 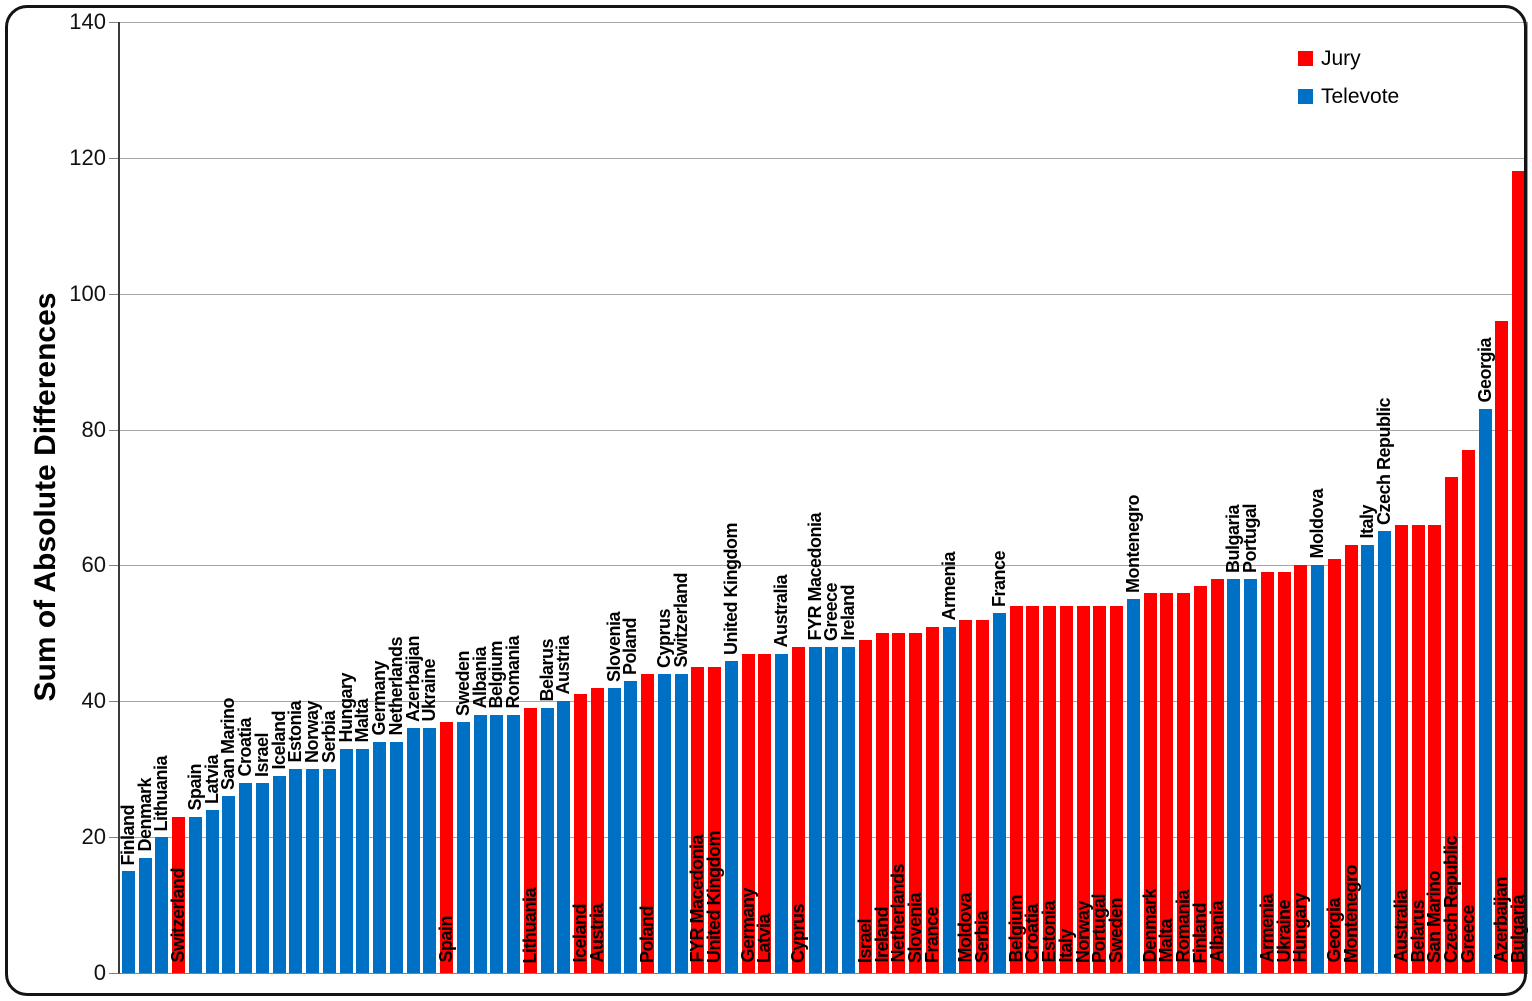 I want to click on bar-label-switzerland-jury: Switzerland, so click(x=178, y=915).